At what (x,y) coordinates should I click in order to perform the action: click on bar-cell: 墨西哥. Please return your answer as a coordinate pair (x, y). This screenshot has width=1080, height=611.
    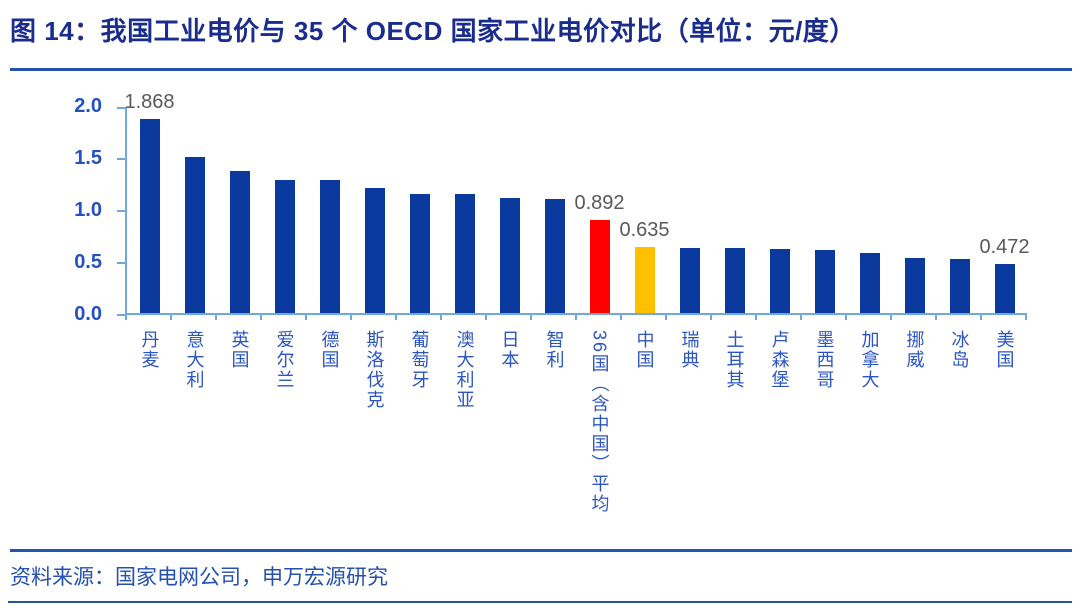
    Looking at the image, I should click on (824, 248).